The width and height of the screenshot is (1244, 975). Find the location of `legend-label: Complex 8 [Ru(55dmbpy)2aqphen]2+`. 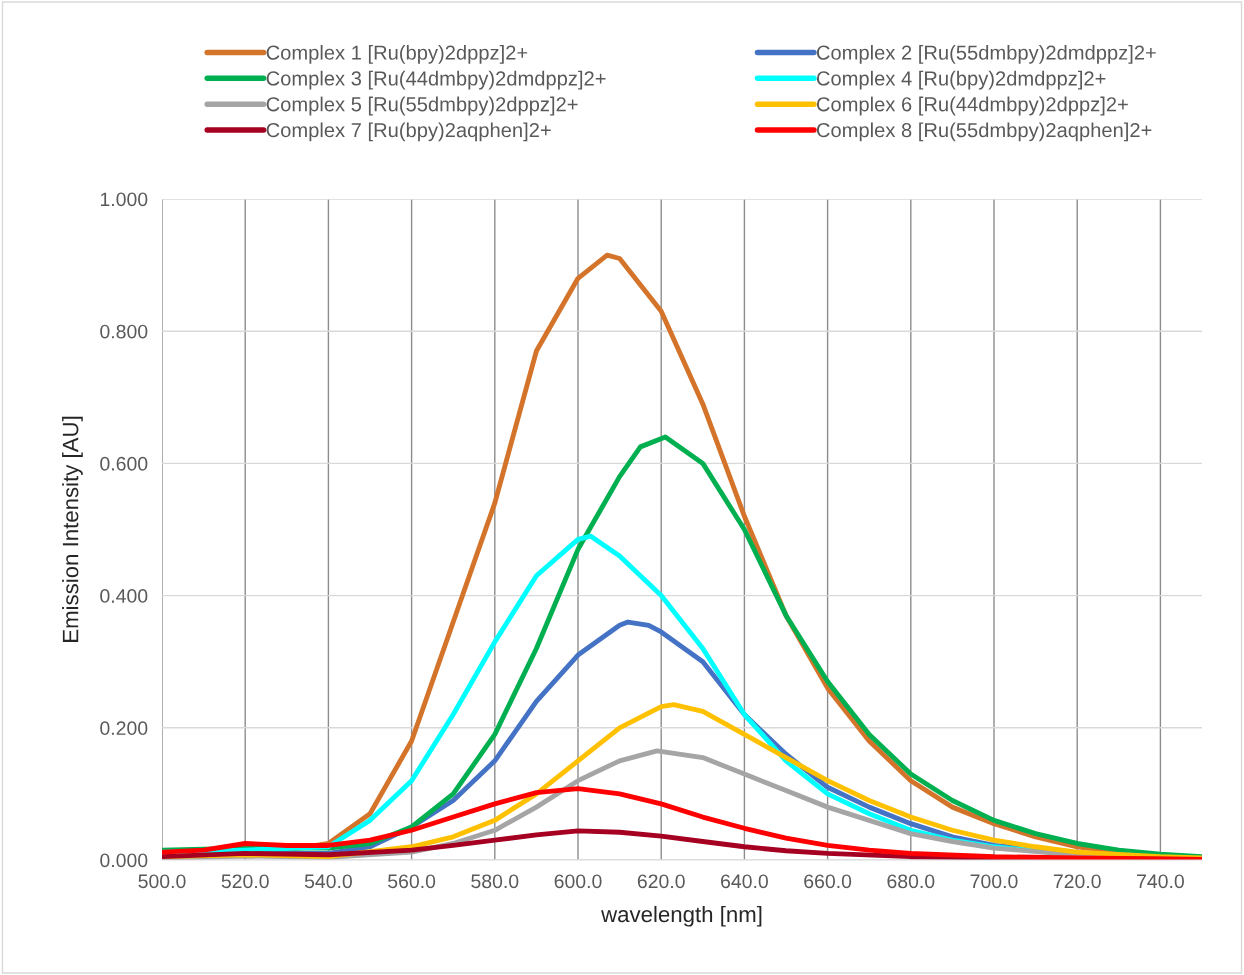

legend-label: Complex 8 [Ru(55dmbpy)2aqphen]2+ is located at coordinates (984, 132).